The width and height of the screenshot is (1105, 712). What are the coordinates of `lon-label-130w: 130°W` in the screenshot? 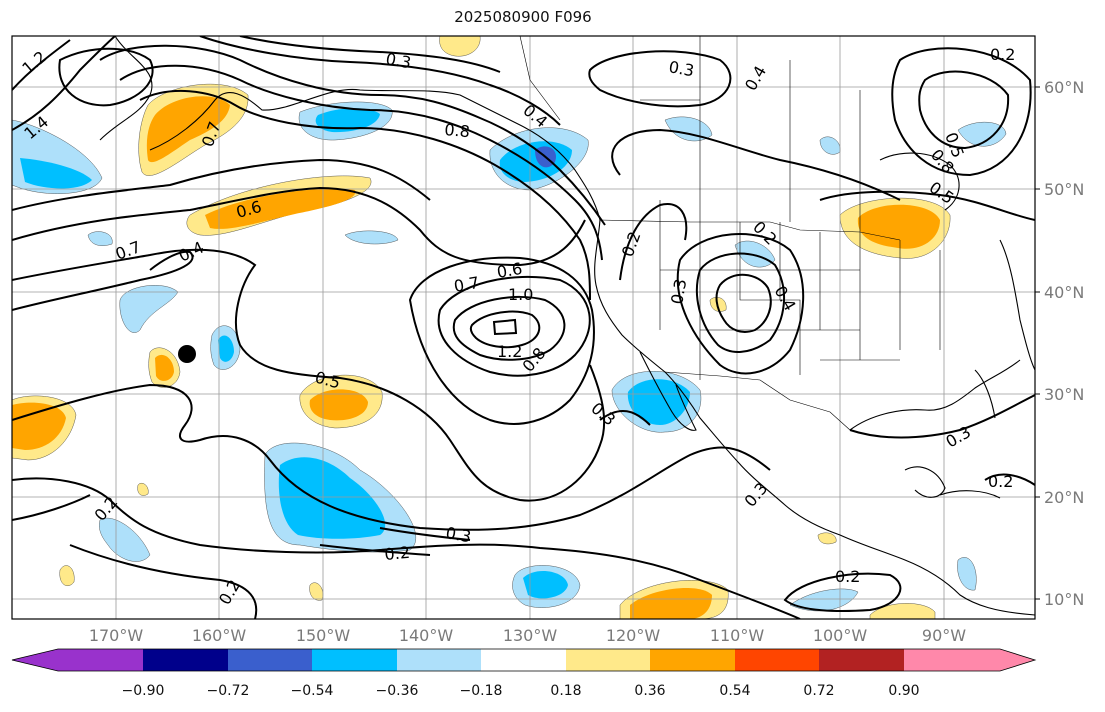 It's located at (530, 635).